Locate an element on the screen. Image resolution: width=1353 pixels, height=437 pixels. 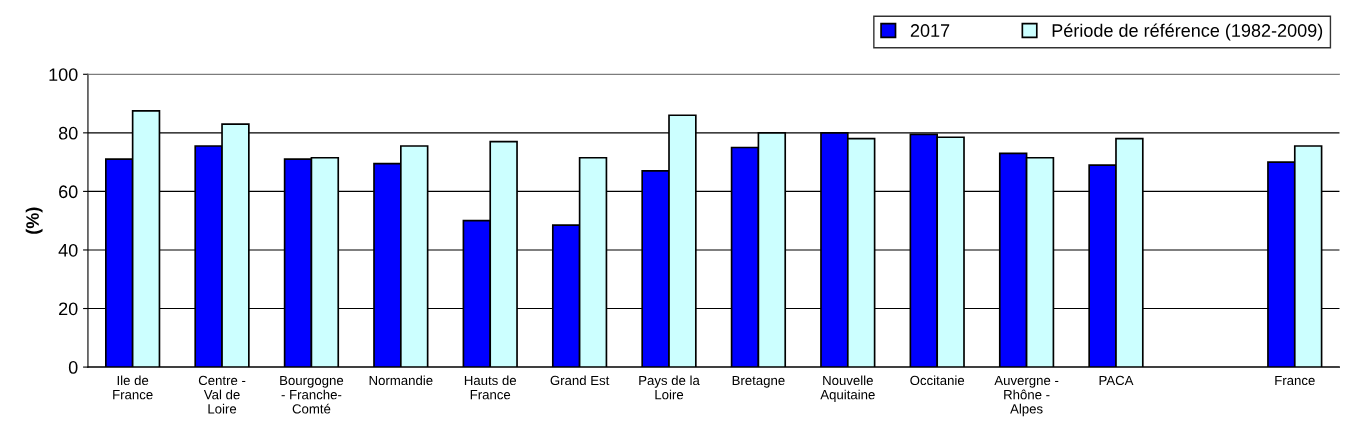
y-tick-label: 80 is located at coordinates (68, 133).